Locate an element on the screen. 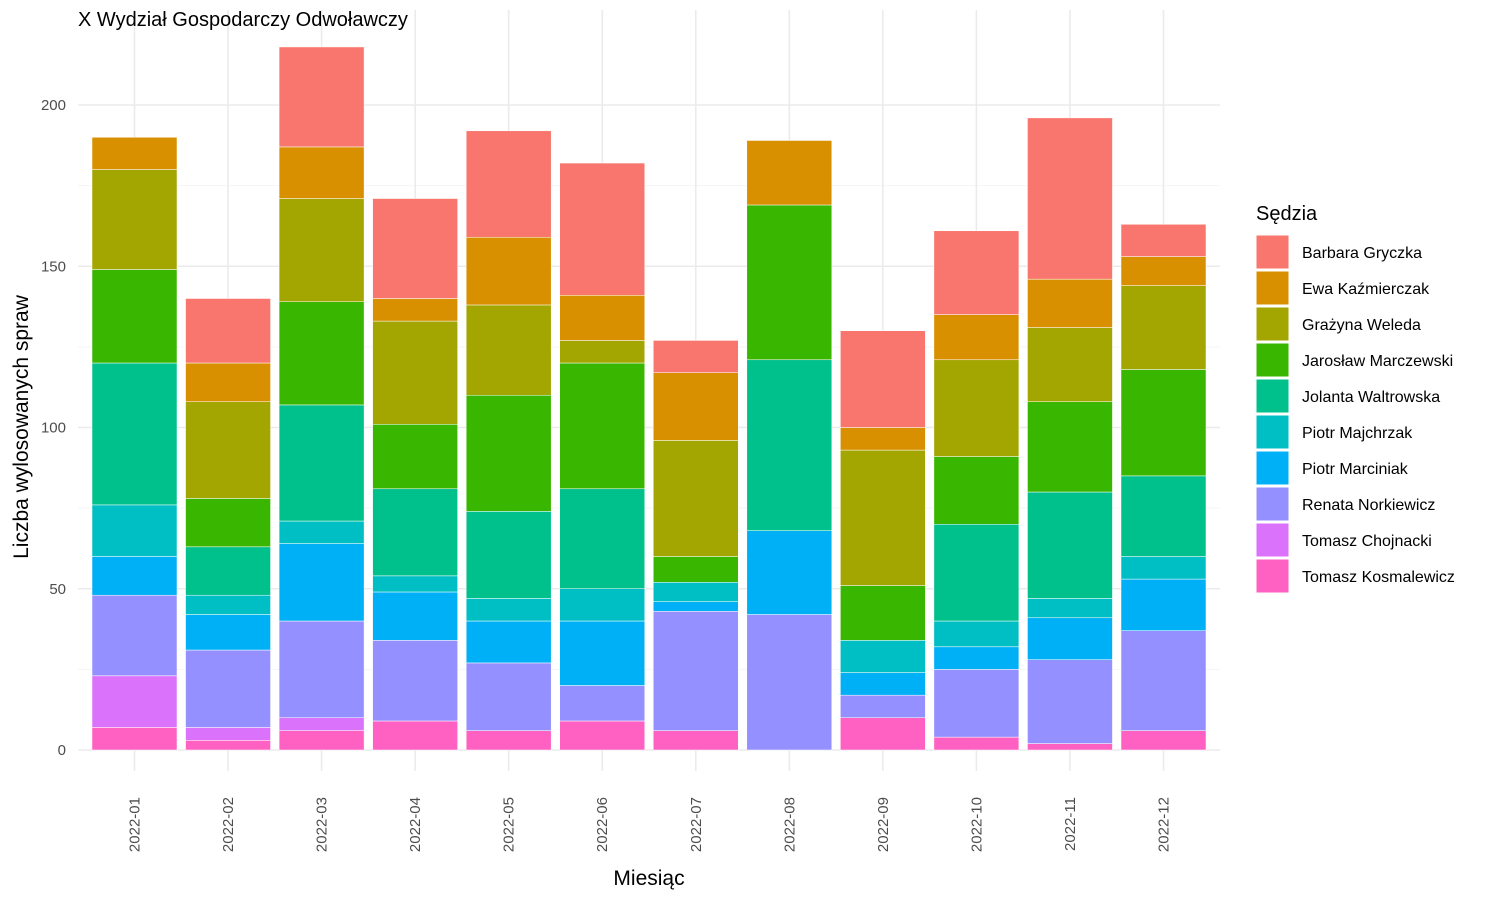 Image resolution: width=1500 pixels, height=900 pixels. x-tick-label: 2022-10 is located at coordinates (976, 824).